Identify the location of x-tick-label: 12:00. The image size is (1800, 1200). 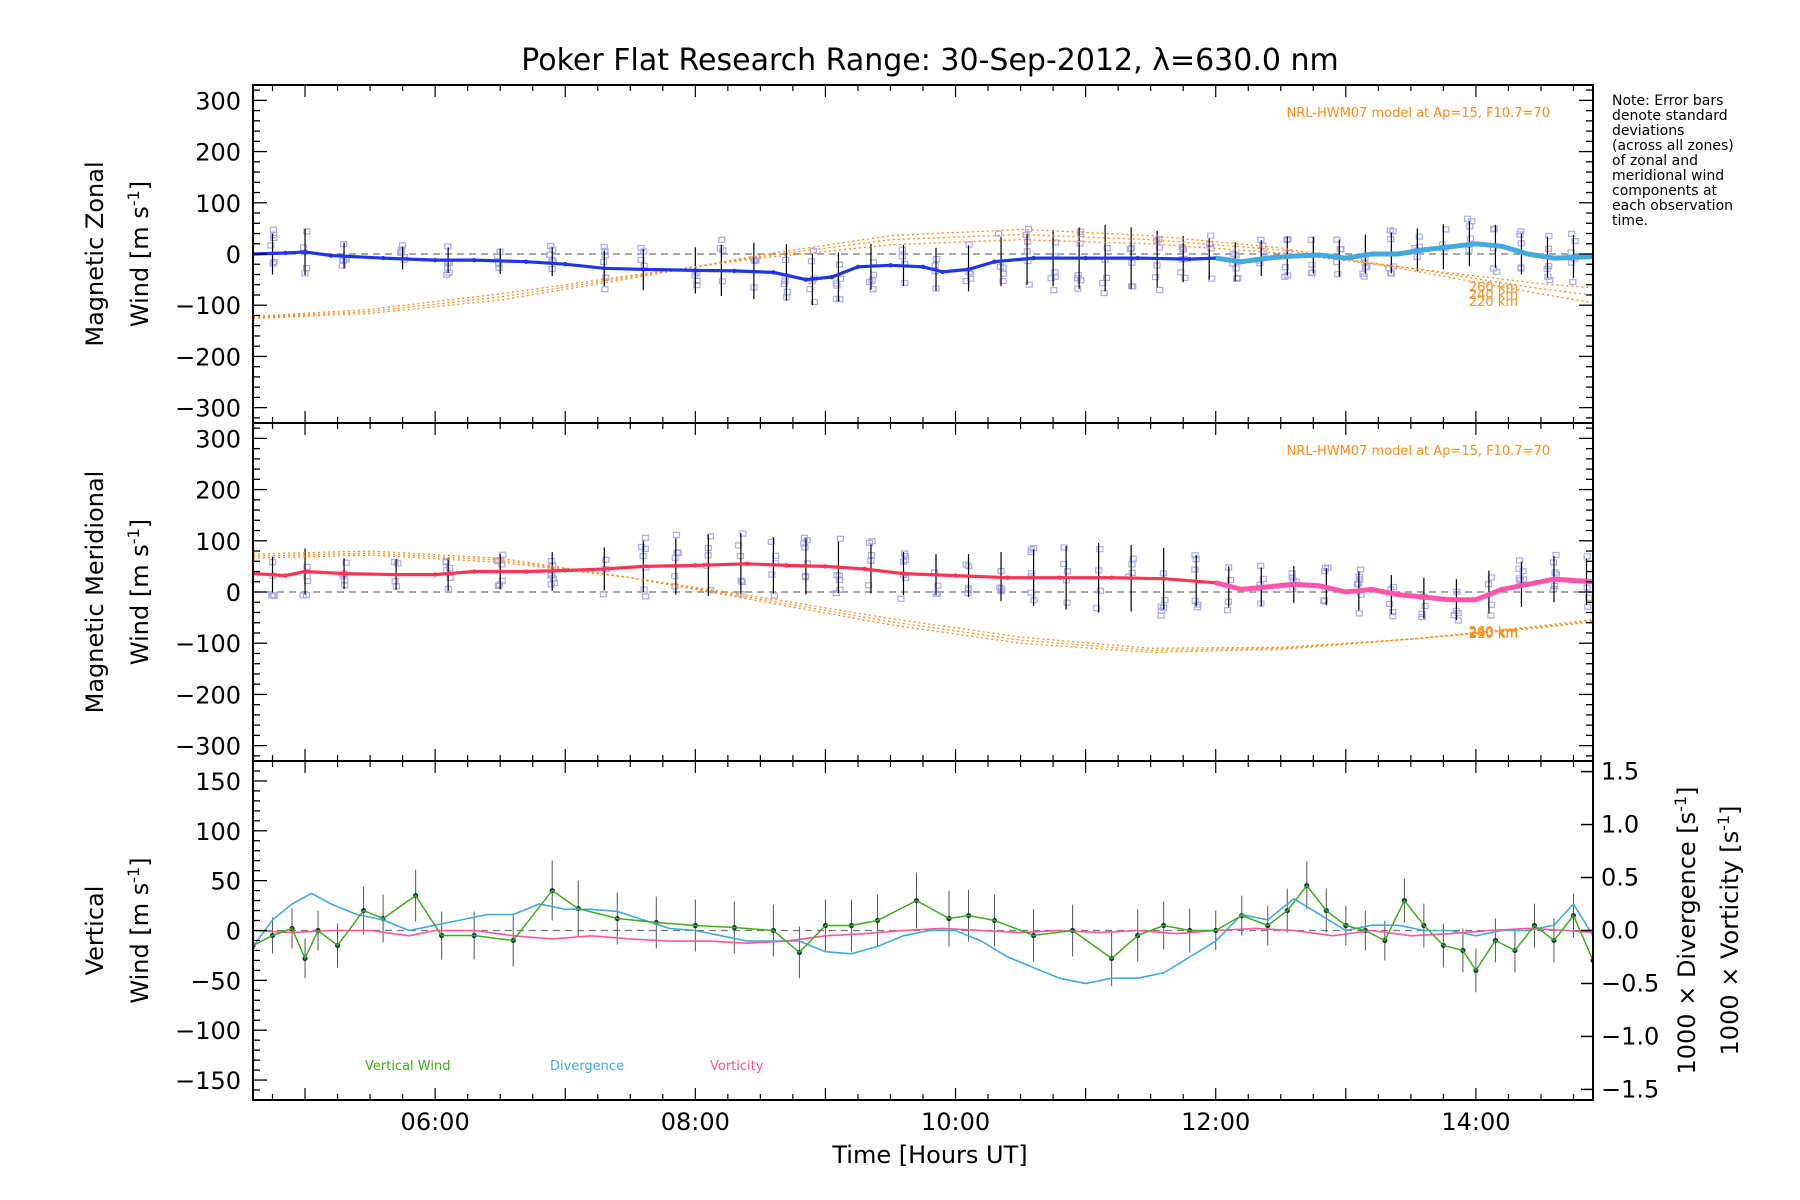
(1215, 1122).